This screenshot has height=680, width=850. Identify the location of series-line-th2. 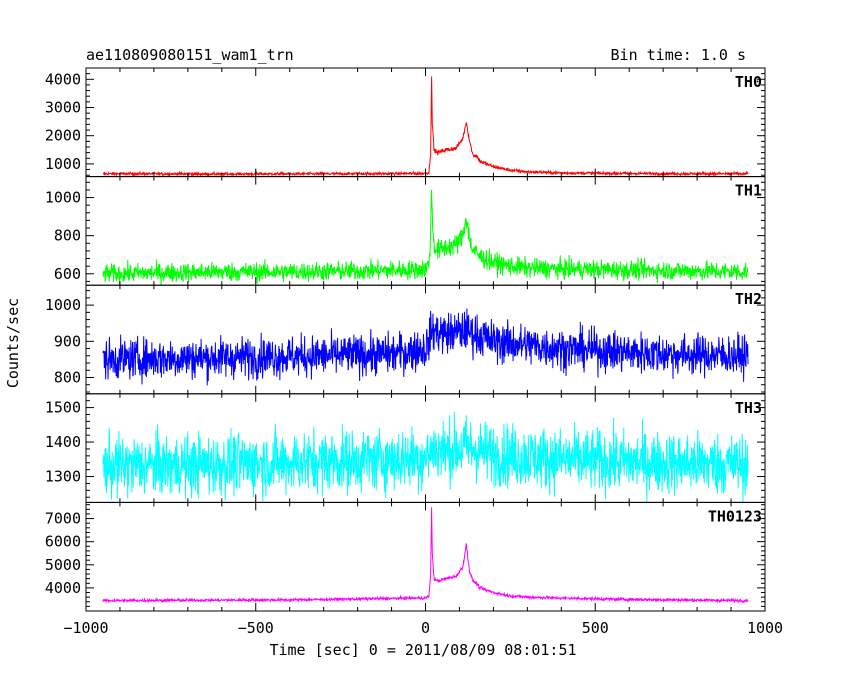
(425, 347).